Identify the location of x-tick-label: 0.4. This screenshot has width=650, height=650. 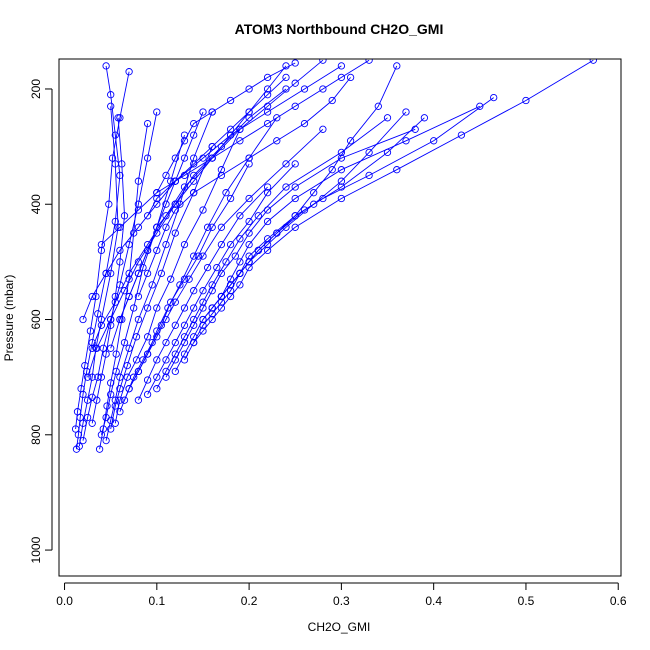
(433, 601).